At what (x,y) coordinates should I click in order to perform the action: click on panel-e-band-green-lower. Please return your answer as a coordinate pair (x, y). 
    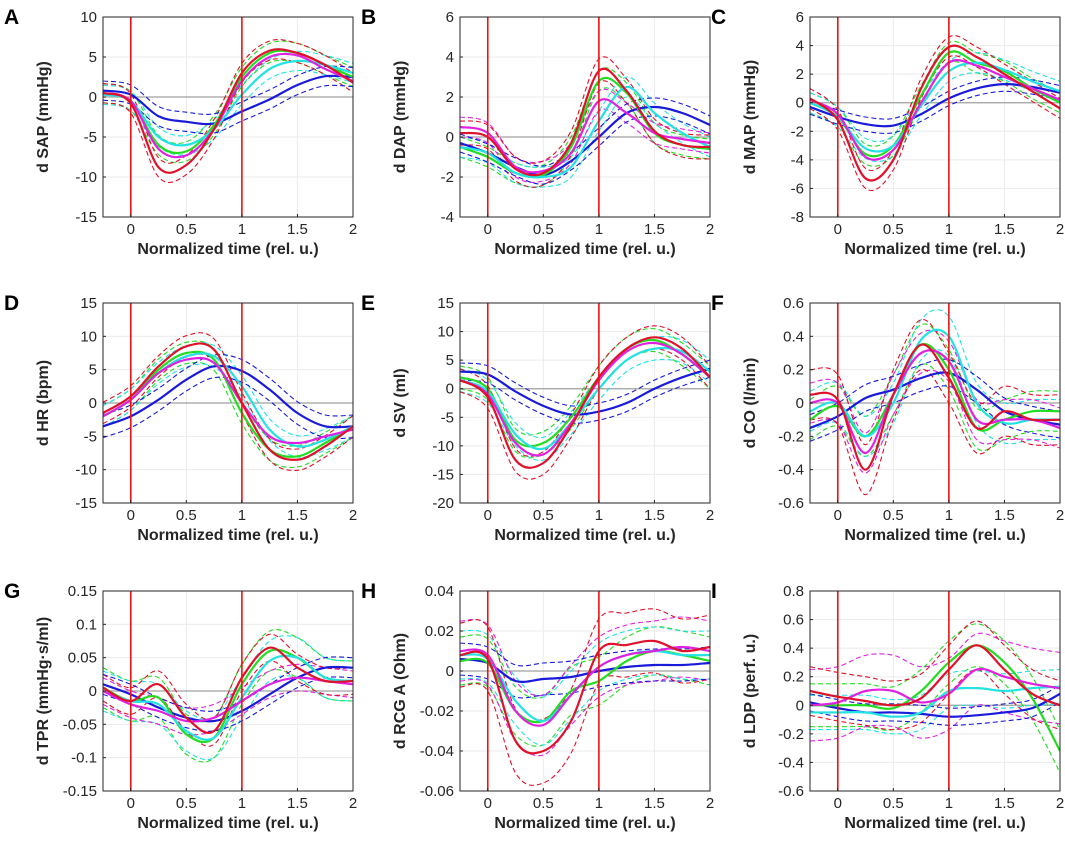
    Looking at the image, I should click on (585, 404).